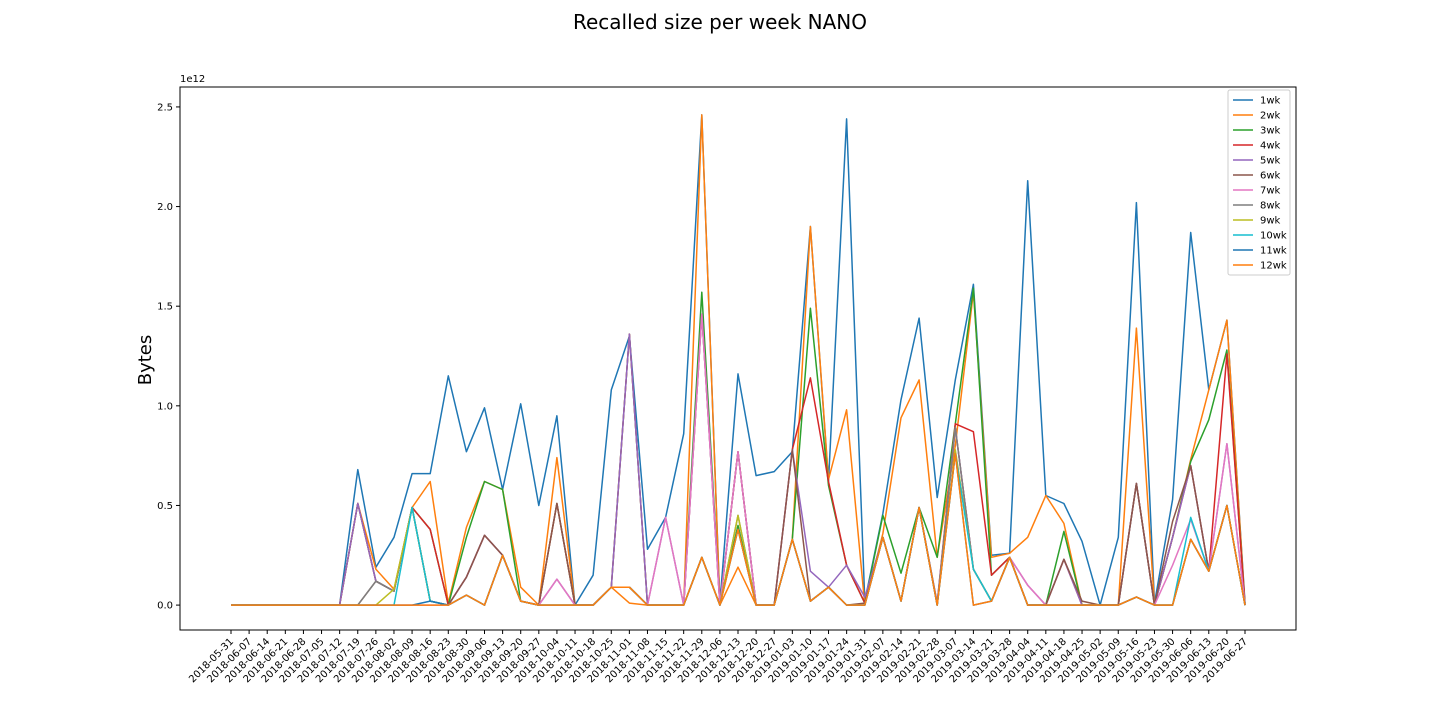 This screenshot has width=1440, height=720. I want to click on chart-title: Recalled size per week NANO, so click(720, 22).